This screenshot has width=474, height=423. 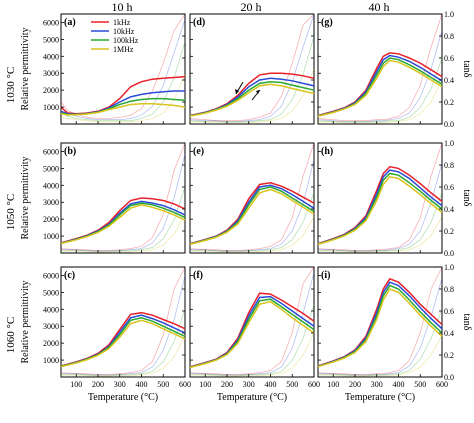 I want to click on panel-letter: (g), so click(x=327, y=22).